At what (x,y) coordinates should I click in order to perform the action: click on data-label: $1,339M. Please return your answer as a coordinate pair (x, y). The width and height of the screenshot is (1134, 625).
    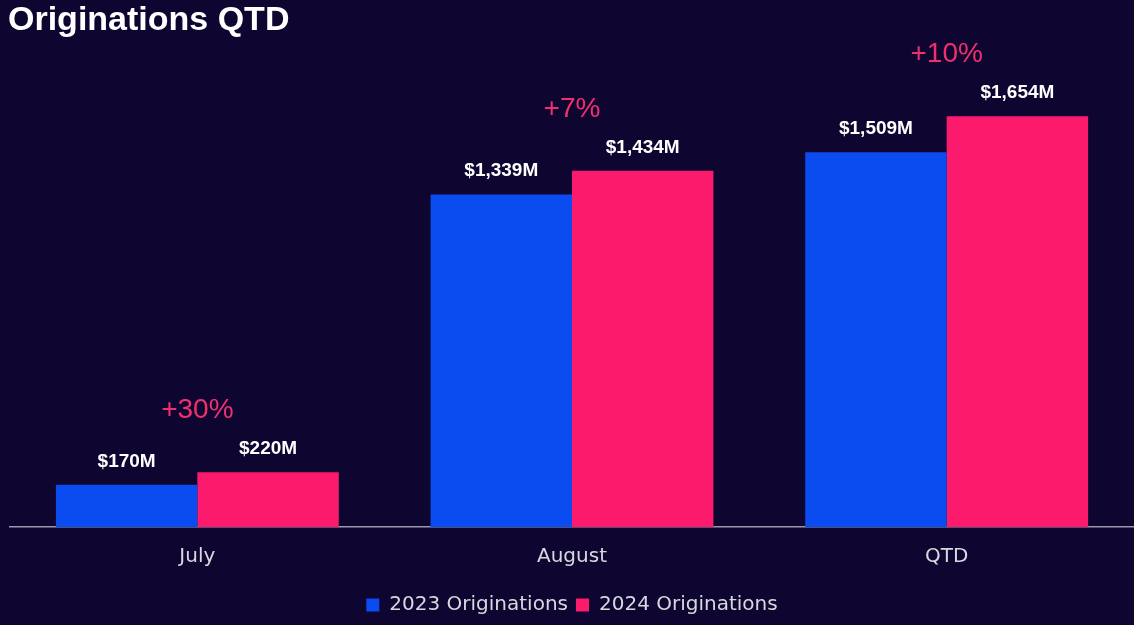
    Looking at the image, I should click on (501, 170).